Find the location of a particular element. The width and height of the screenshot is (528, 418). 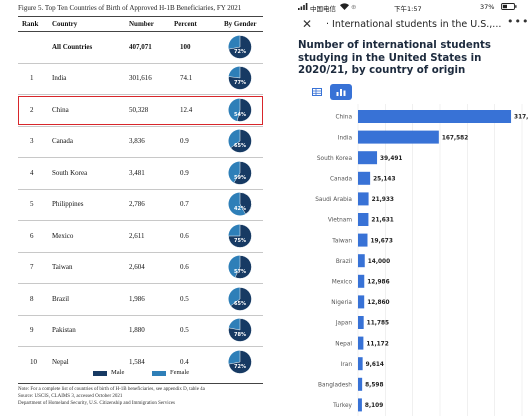

value-label: 21,631 is located at coordinates (382, 221).